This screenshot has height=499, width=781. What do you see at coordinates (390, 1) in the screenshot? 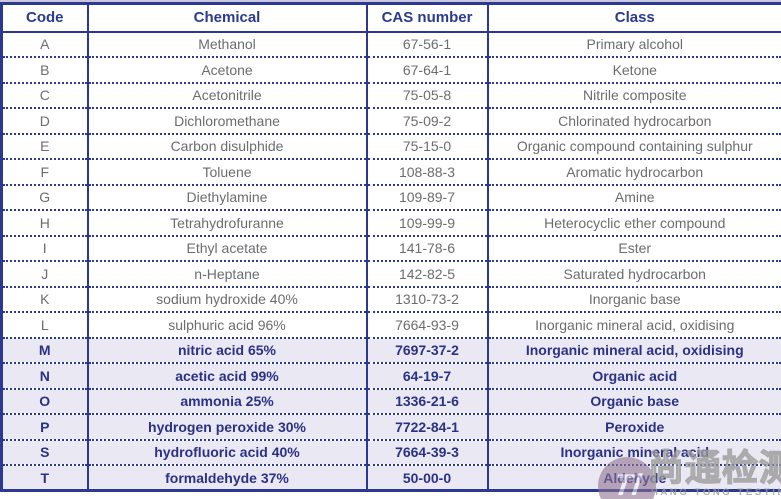
I see `top-accent-strip` at bounding box center [390, 1].